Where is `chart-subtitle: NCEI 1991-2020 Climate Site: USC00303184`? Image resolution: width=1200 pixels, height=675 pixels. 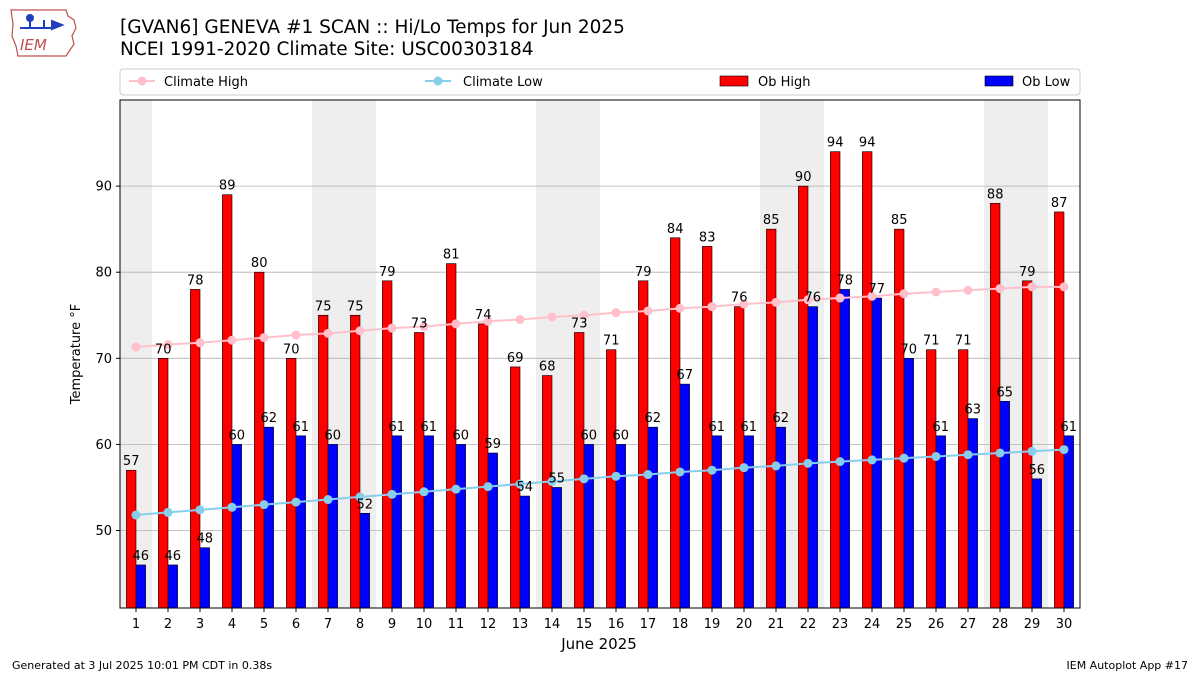
chart-subtitle: NCEI 1991-2020 Climate Site: USC00303184 is located at coordinates (327, 49).